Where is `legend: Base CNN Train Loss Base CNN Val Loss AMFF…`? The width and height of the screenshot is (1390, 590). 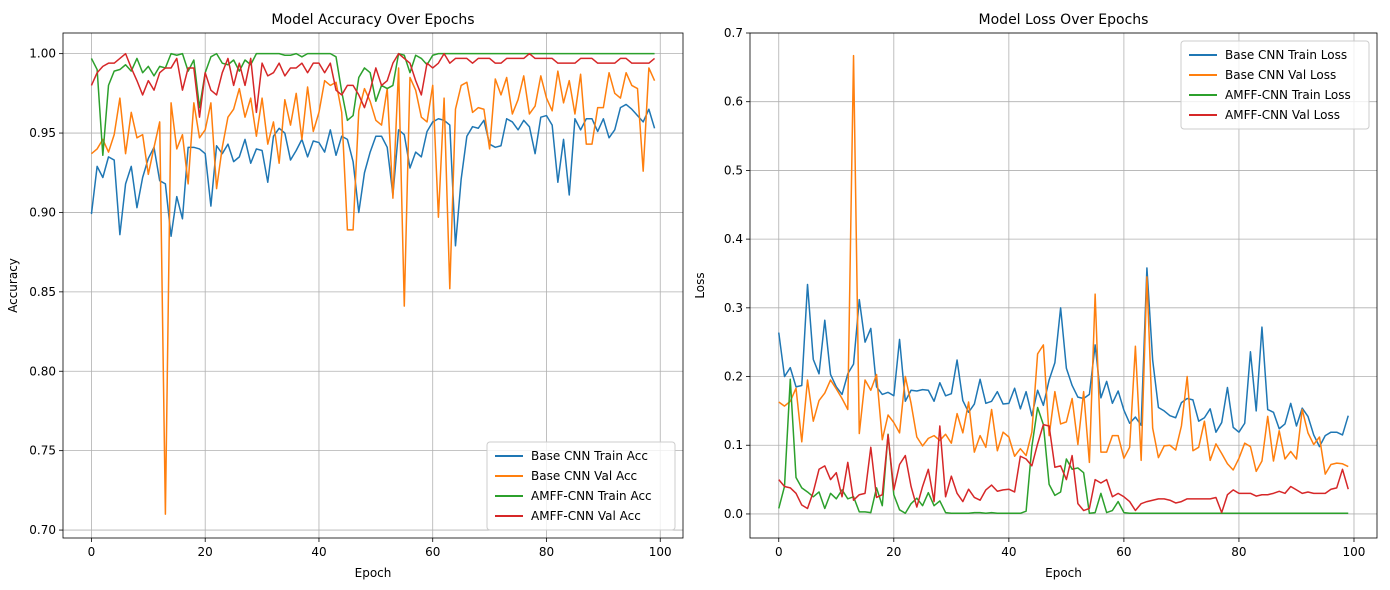
legend: Base CNN Train Loss Base CNN Val Loss AMFF… is located at coordinates (1275, 85).